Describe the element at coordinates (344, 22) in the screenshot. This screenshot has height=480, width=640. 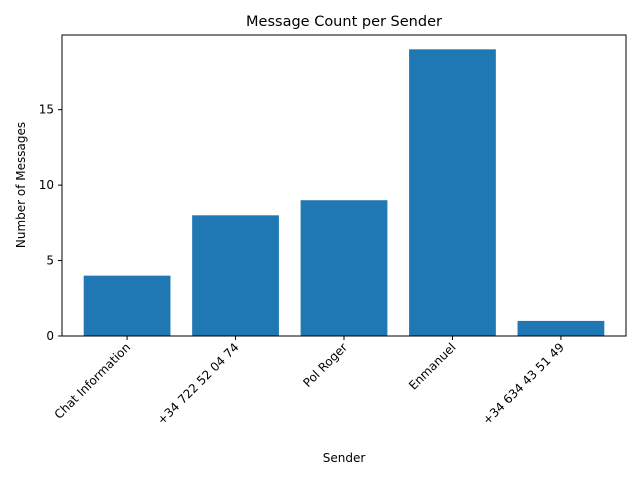
I see `chart-title: Message Count per Sender` at that location.